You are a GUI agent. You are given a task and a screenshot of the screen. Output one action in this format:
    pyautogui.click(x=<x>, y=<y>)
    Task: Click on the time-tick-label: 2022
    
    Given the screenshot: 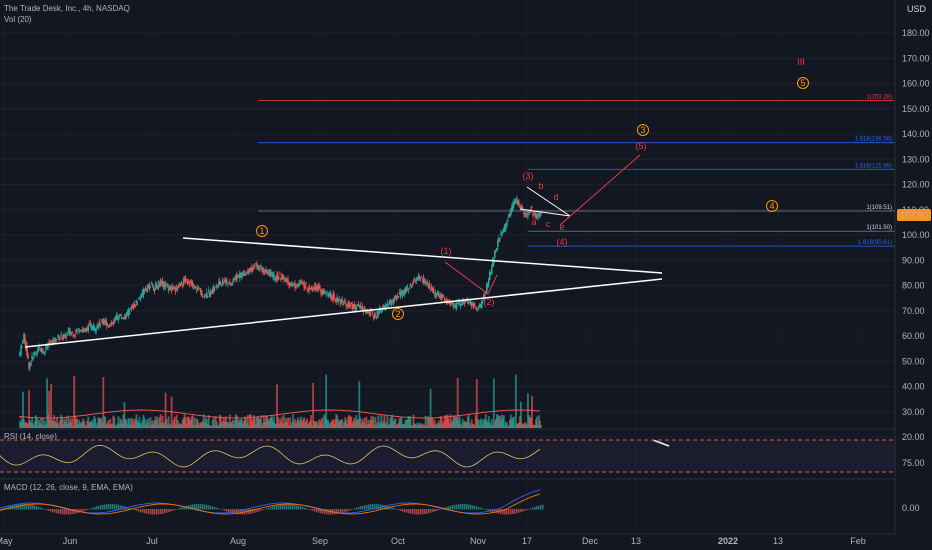 What is the action you would take?
    pyautogui.click(x=728, y=541)
    